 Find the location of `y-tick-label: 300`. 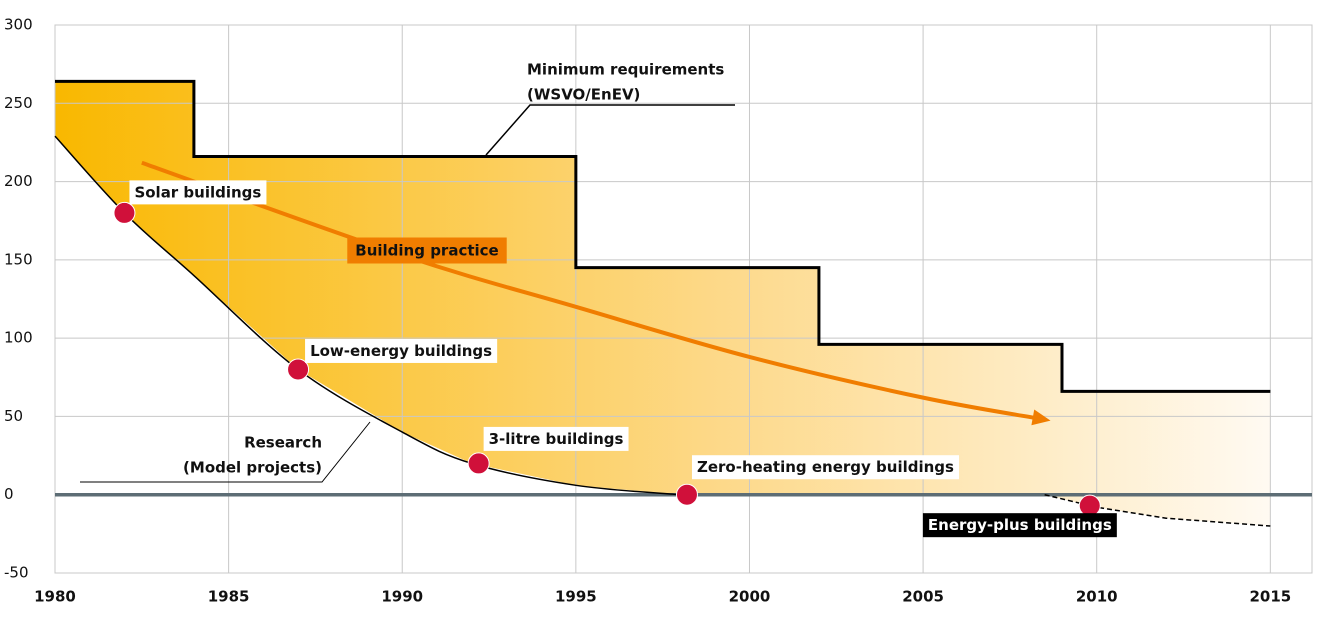

y-tick-label: 300 is located at coordinates (18, 25).